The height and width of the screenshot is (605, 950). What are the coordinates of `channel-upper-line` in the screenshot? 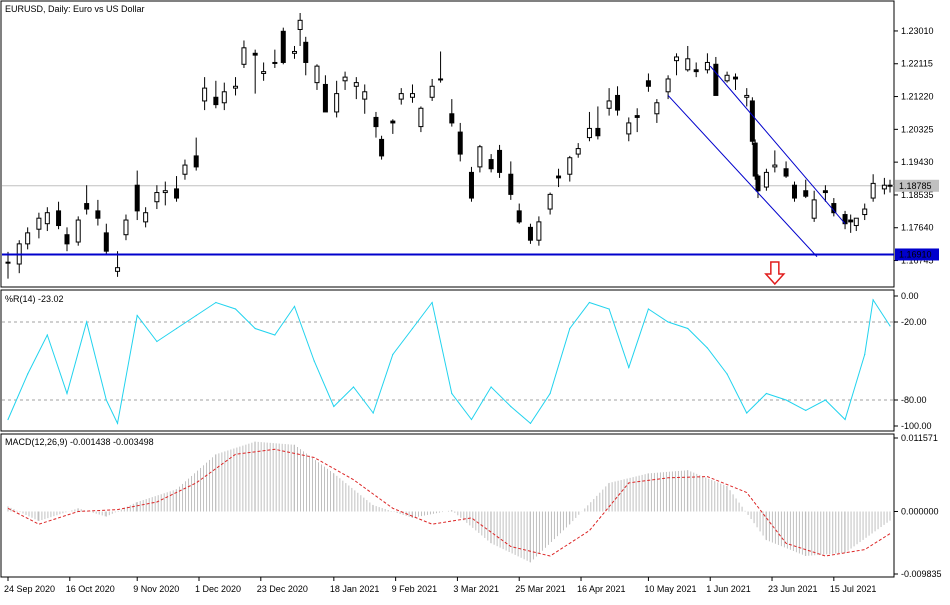 It's located at (777, 145).